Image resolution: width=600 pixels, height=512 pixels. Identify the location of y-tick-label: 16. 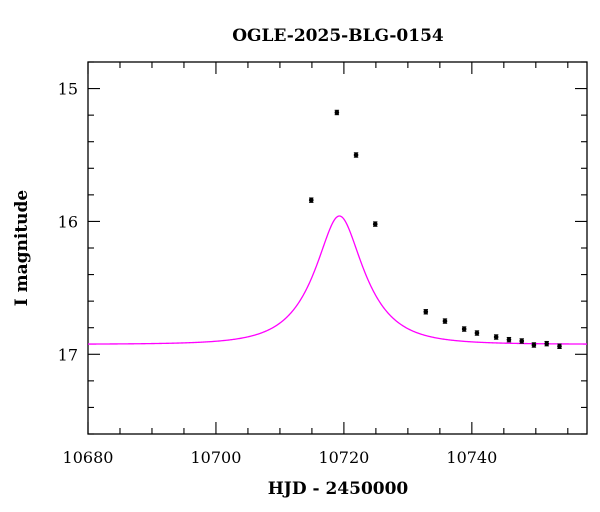
(68, 221).